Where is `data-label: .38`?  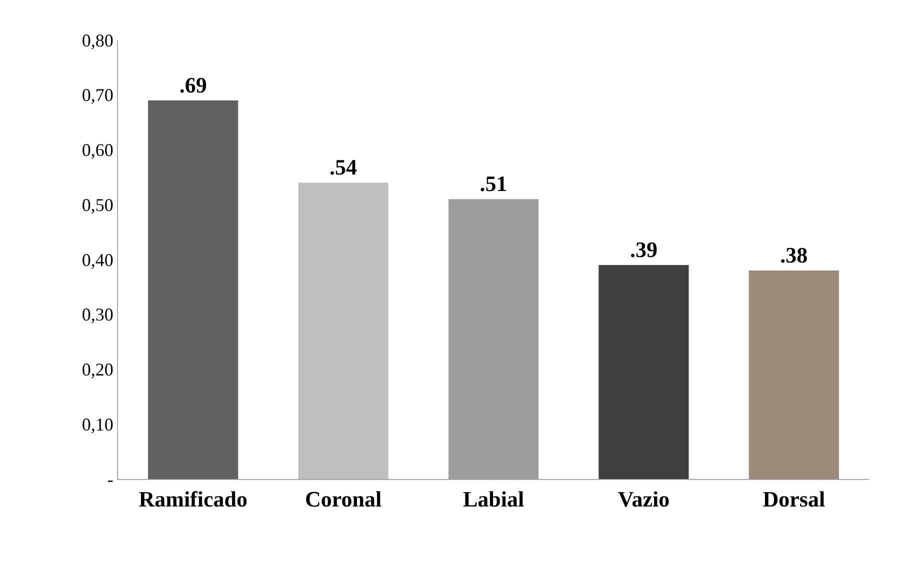
data-label: .38 is located at coordinates (794, 255).